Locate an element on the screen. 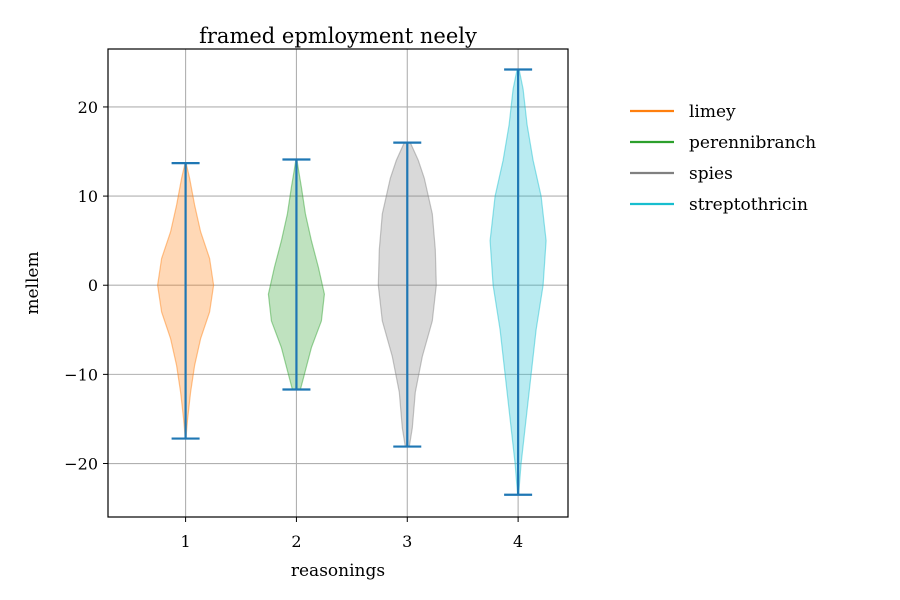 The width and height of the screenshot is (900, 600). x-tick-label: 2 is located at coordinates (296, 541).